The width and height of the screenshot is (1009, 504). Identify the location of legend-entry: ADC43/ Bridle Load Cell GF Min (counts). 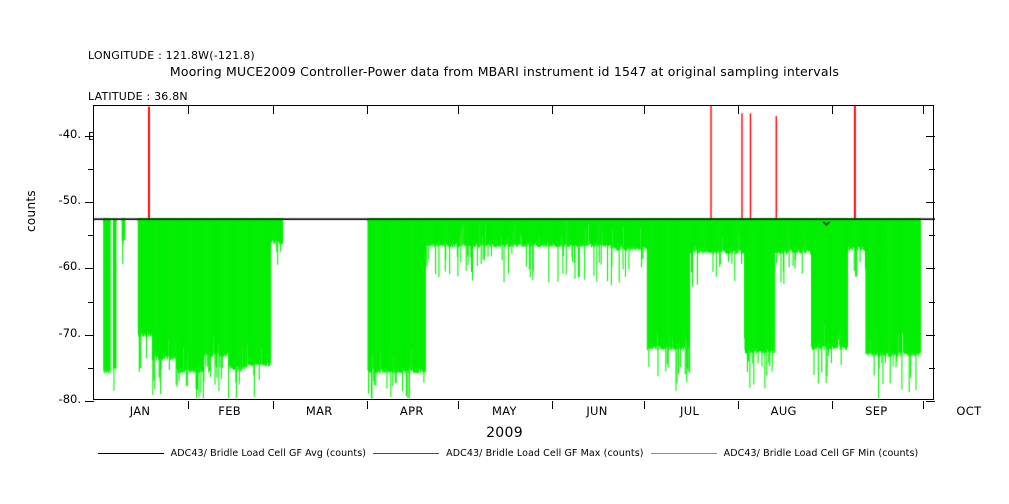
(781, 453).